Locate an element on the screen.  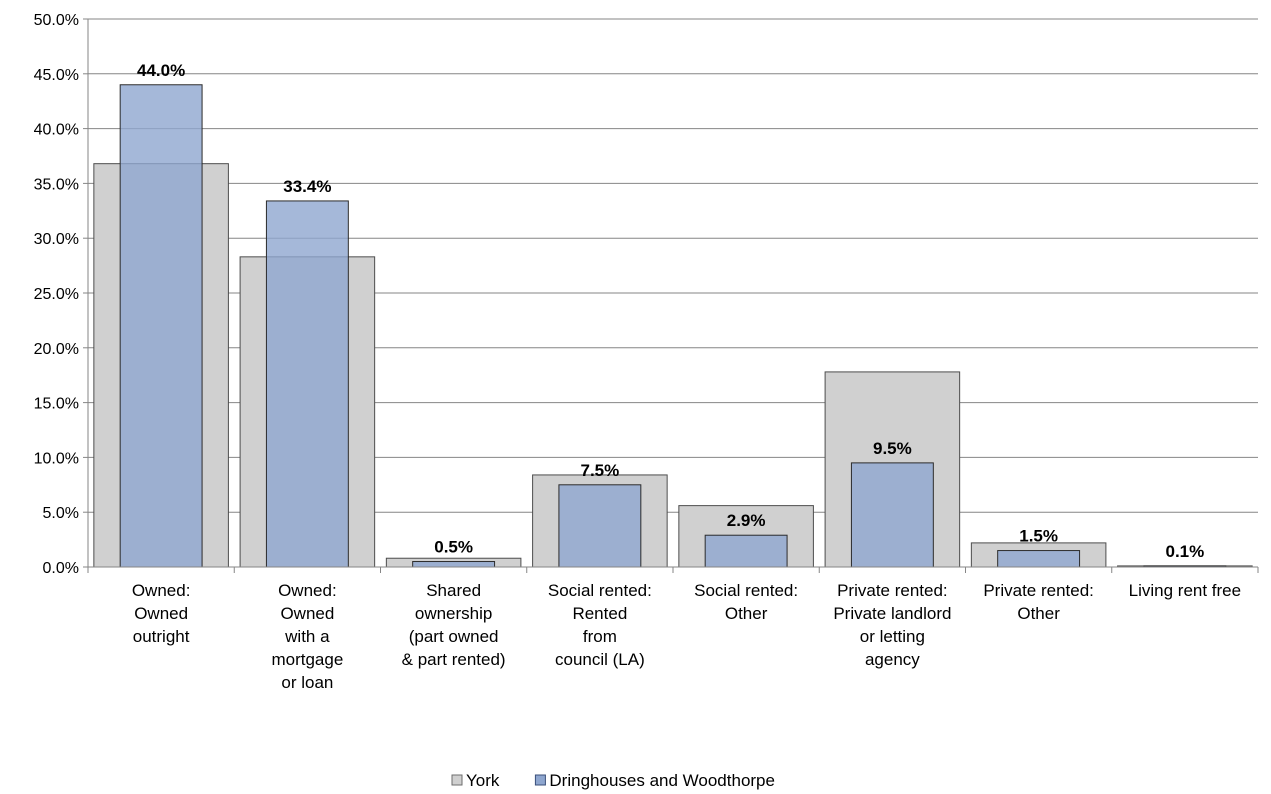
x-category-label: Owned: Owned outright is located at coordinates (161, 613).